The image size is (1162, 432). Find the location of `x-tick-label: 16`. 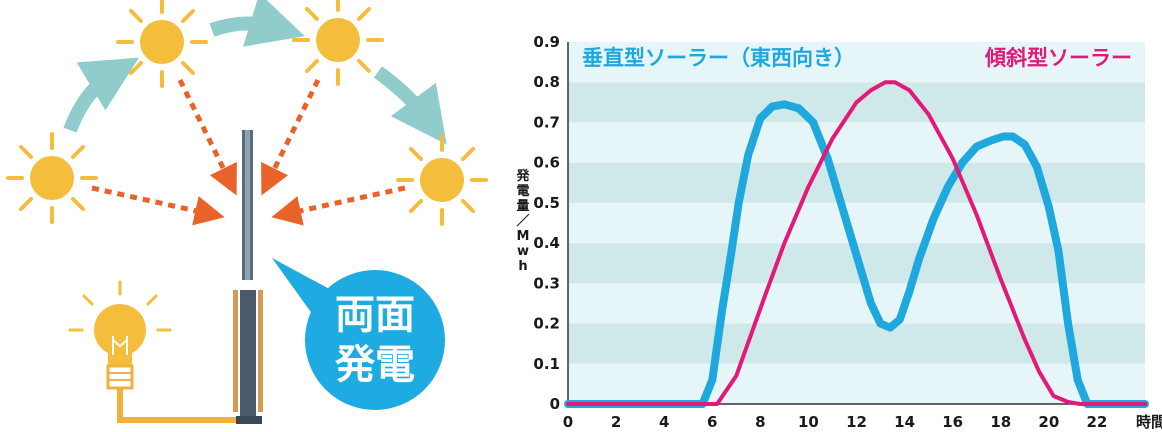

x-tick-label: 16 is located at coordinates (952, 422).